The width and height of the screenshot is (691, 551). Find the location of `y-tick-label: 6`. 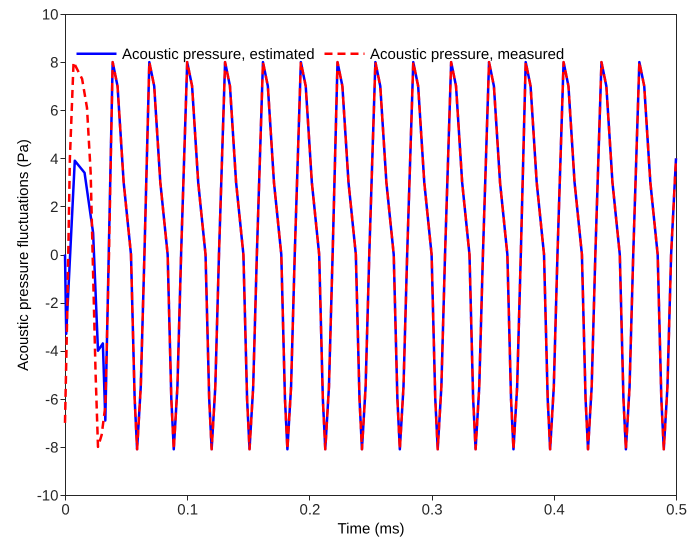

y-tick-label: 6 is located at coordinates (54, 111).